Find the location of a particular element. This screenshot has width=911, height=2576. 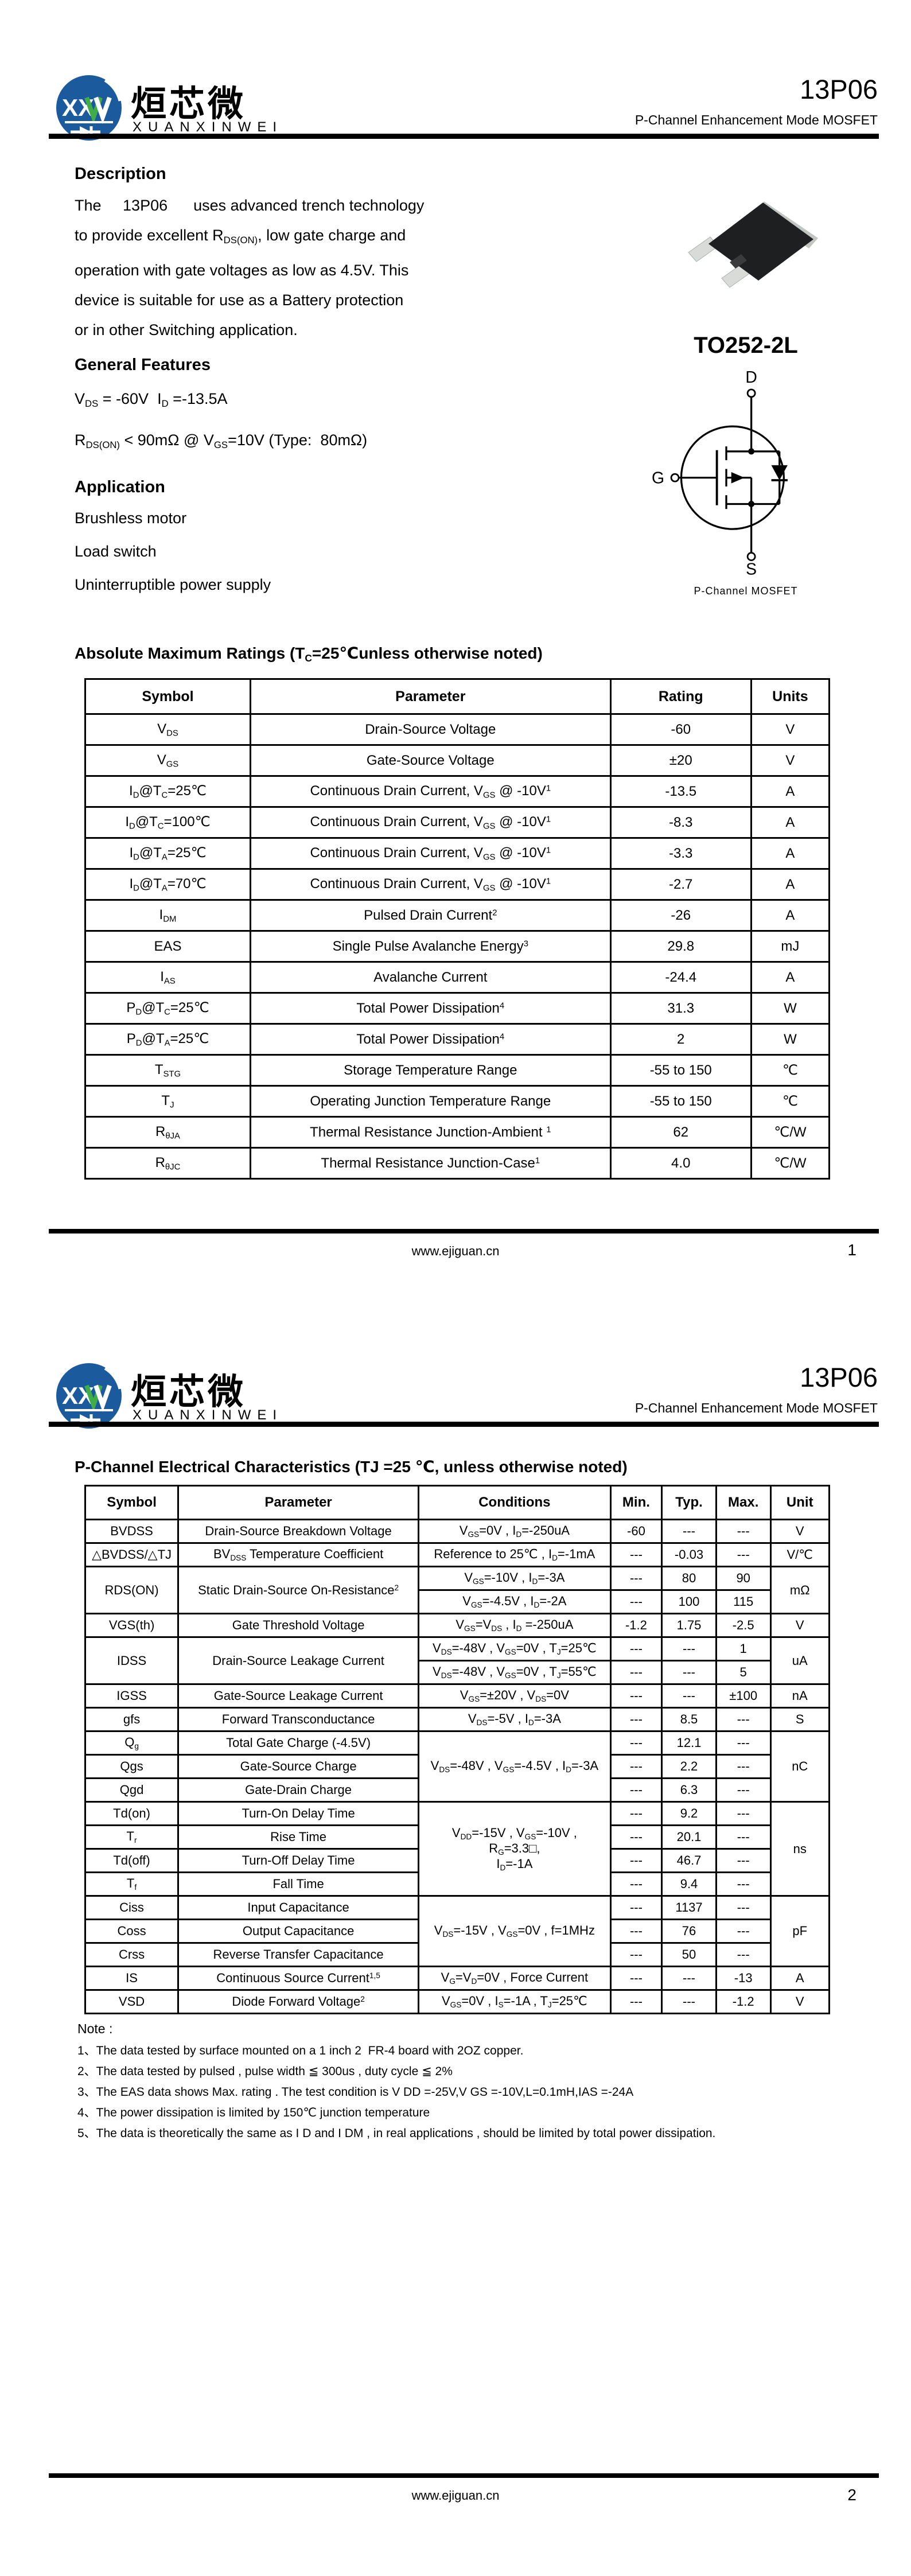

table-cell: 62 is located at coordinates (681, 1132).